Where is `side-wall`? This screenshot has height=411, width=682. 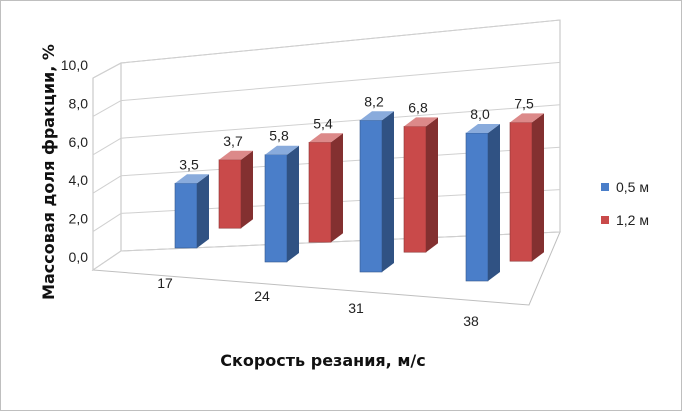 side-wall is located at coordinates (107, 166).